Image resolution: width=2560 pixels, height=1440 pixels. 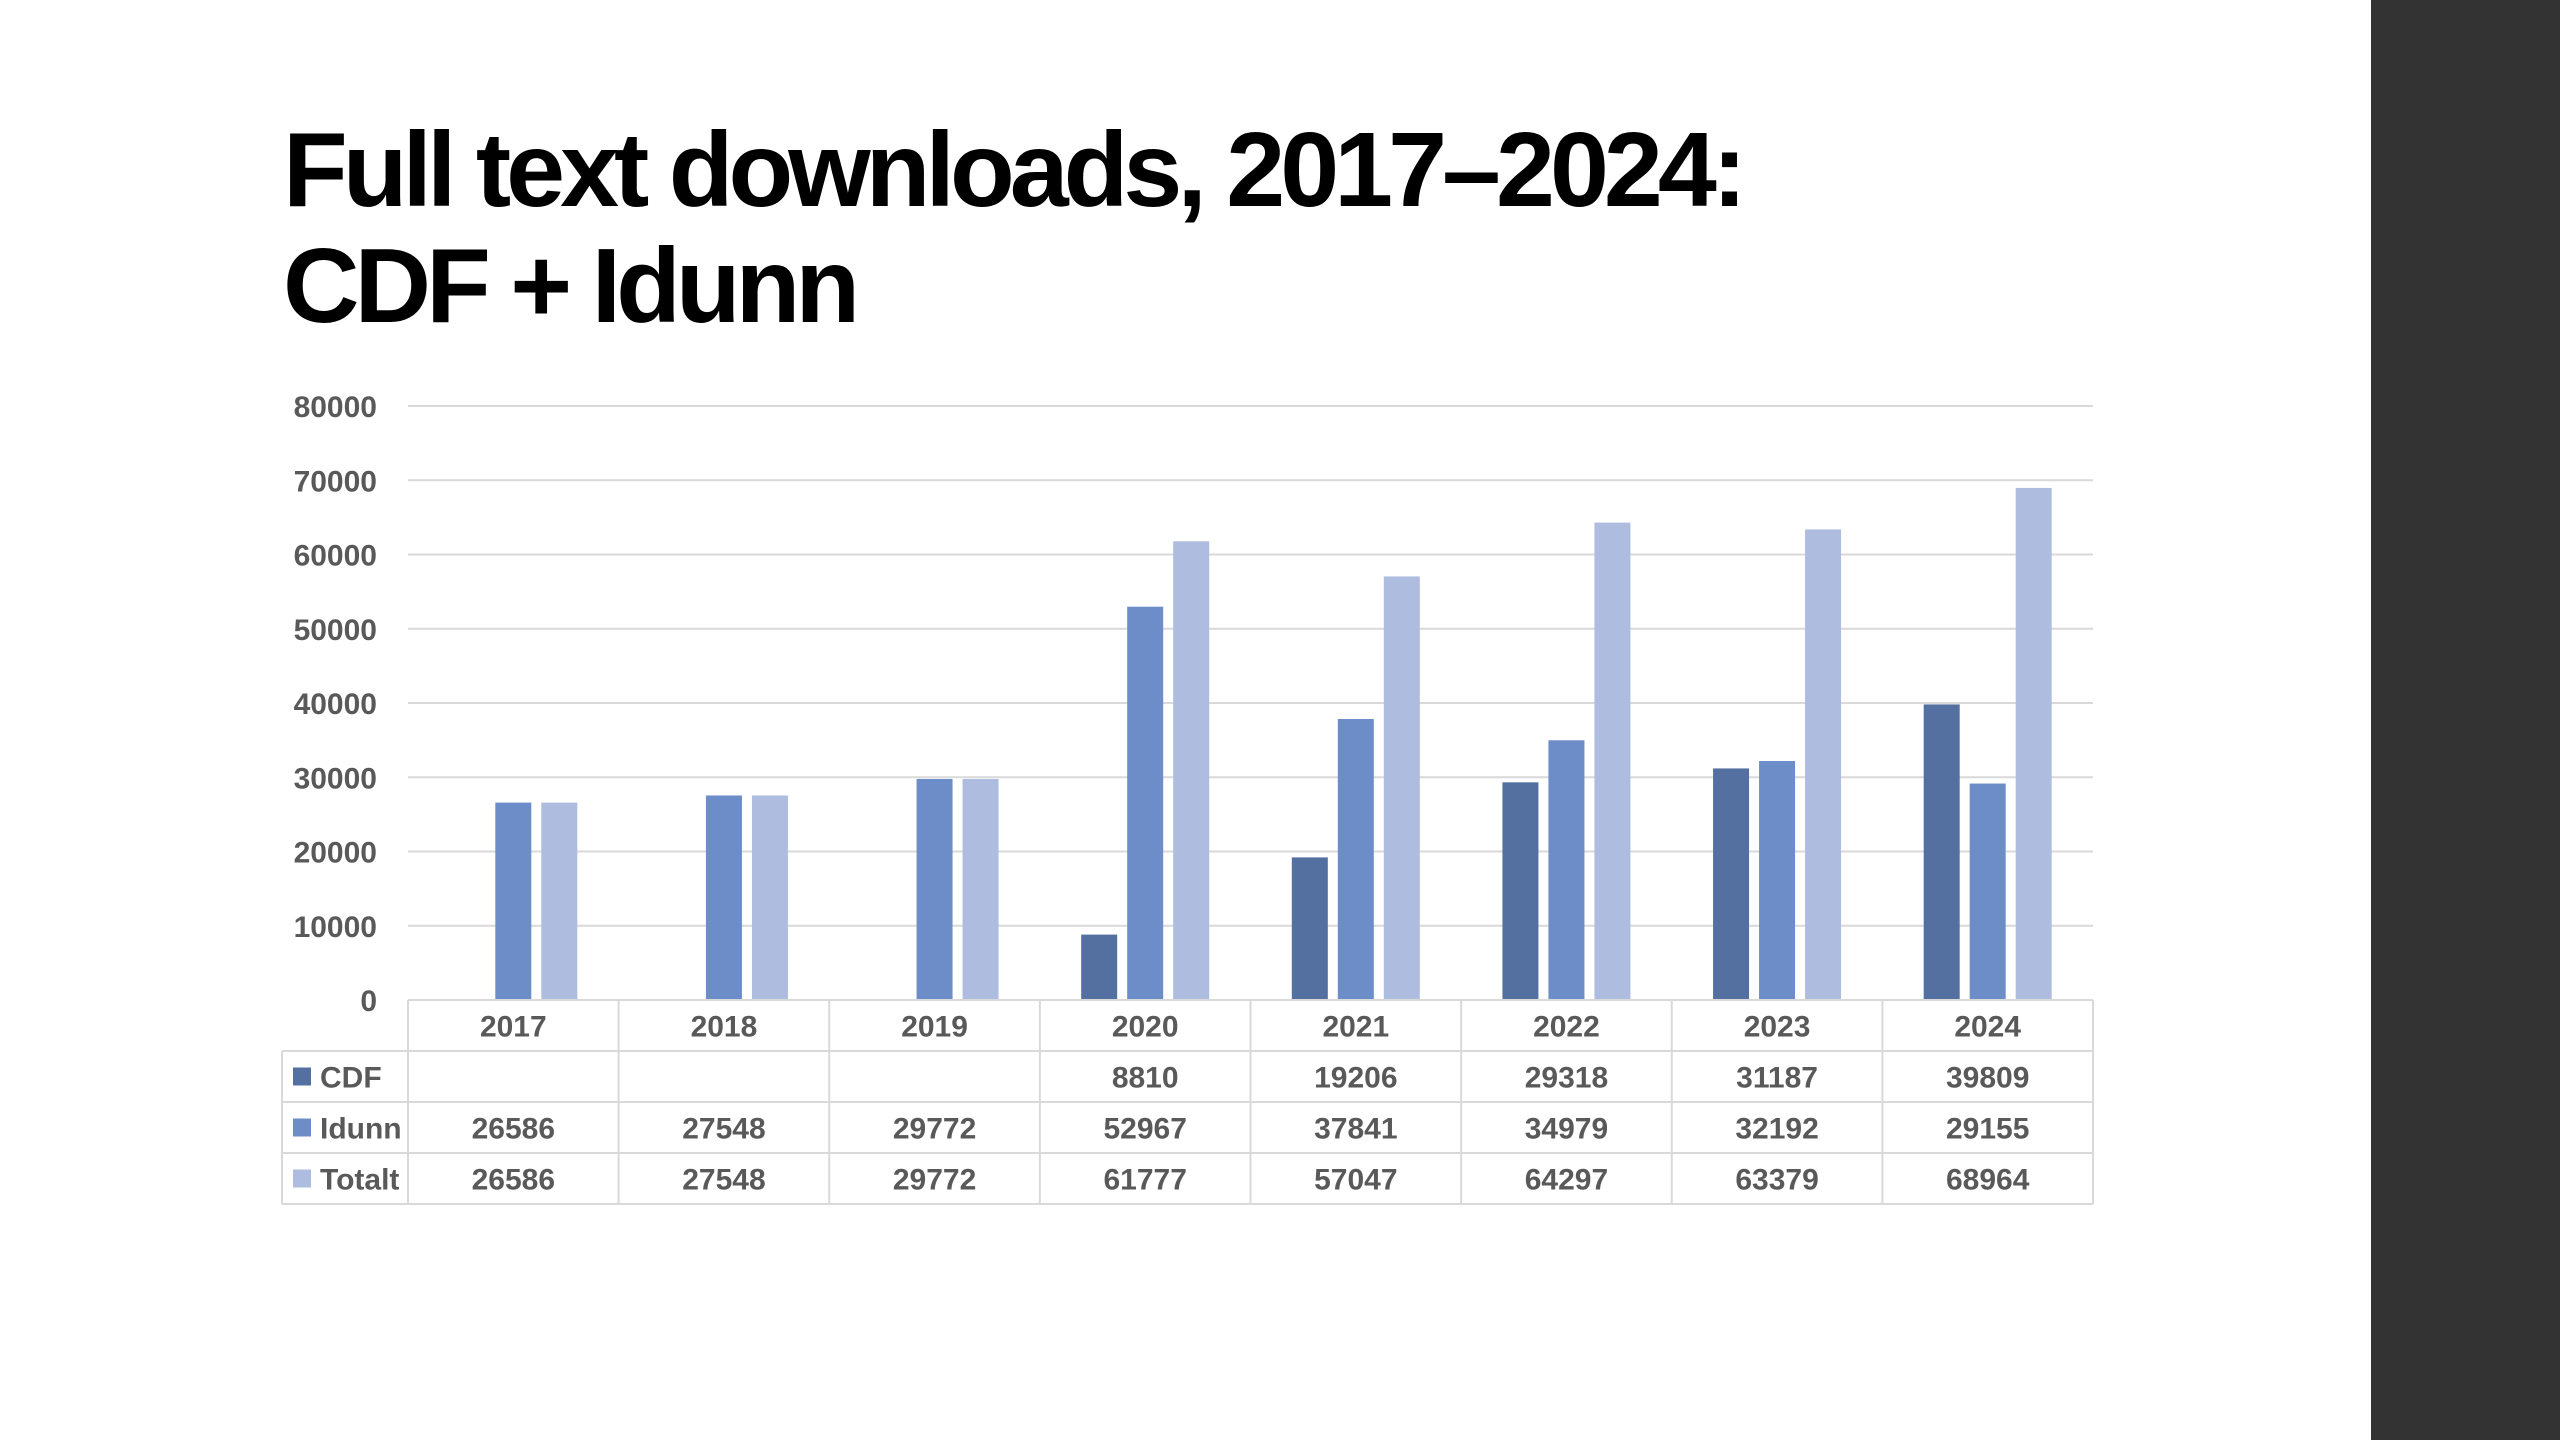 I want to click on data-label: 52967, so click(x=1144, y=1129).